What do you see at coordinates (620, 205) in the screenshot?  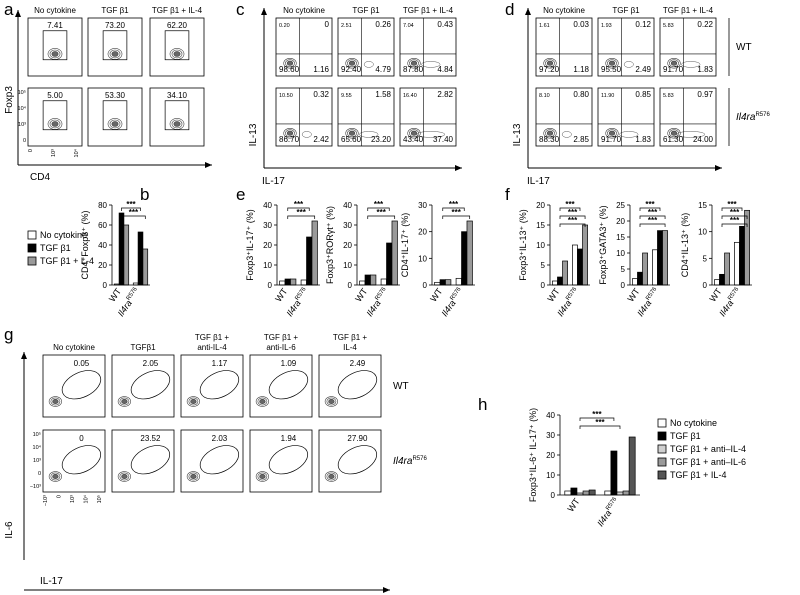 I see `y-tick-label: 25` at bounding box center [620, 205].